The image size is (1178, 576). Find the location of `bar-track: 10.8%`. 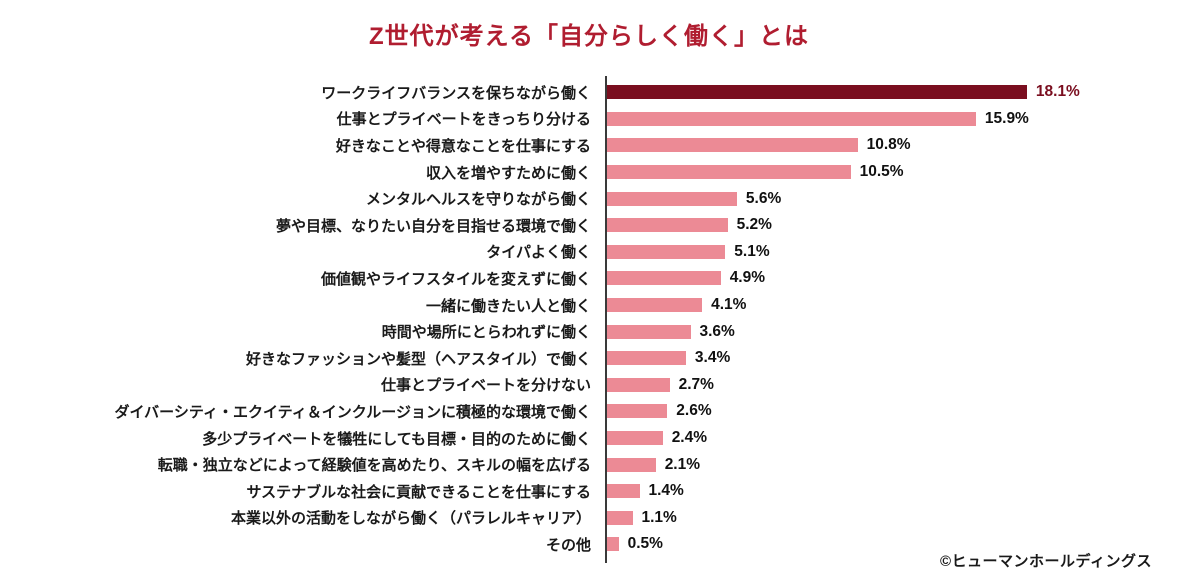

bar-track: 10.8% is located at coordinates (891, 145).